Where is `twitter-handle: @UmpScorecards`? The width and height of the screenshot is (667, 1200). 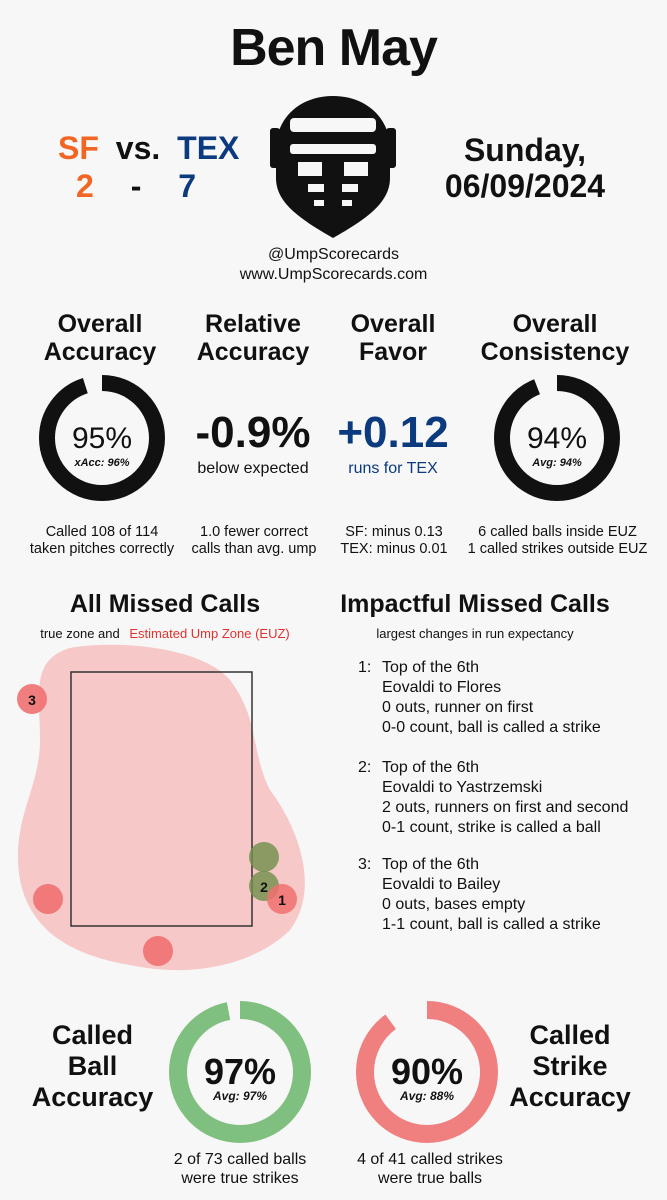 twitter-handle: @UmpScorecards is located at coordinates (333, 254).